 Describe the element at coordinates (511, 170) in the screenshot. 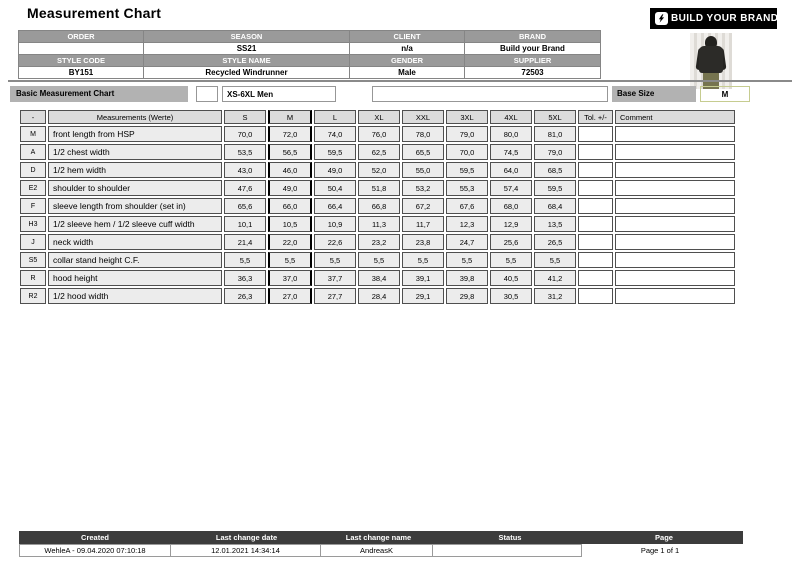

I see `size-value-cell: 64,0` at that location.